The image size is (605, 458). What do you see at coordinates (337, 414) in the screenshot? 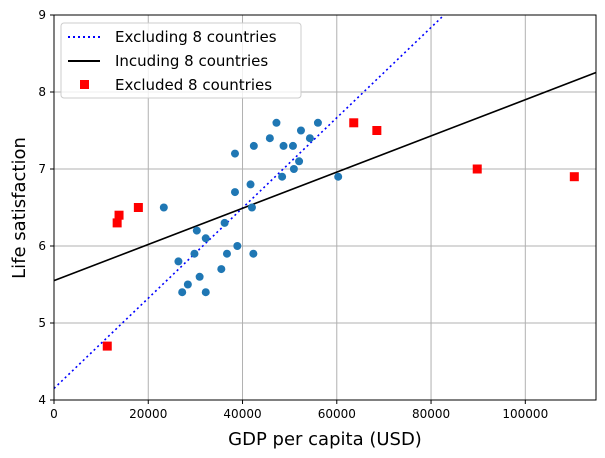
I see `x-tick-label: 60000` at bounding box center [337, 414].